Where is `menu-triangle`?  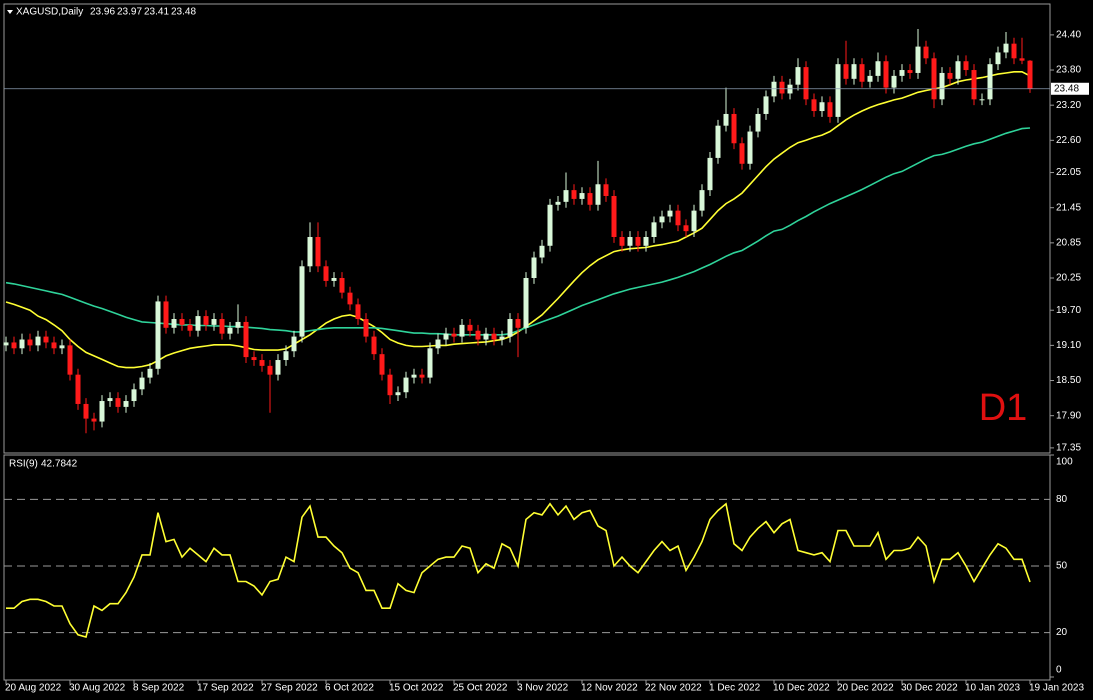 menu-triangle is located at coordinates (10, 12).